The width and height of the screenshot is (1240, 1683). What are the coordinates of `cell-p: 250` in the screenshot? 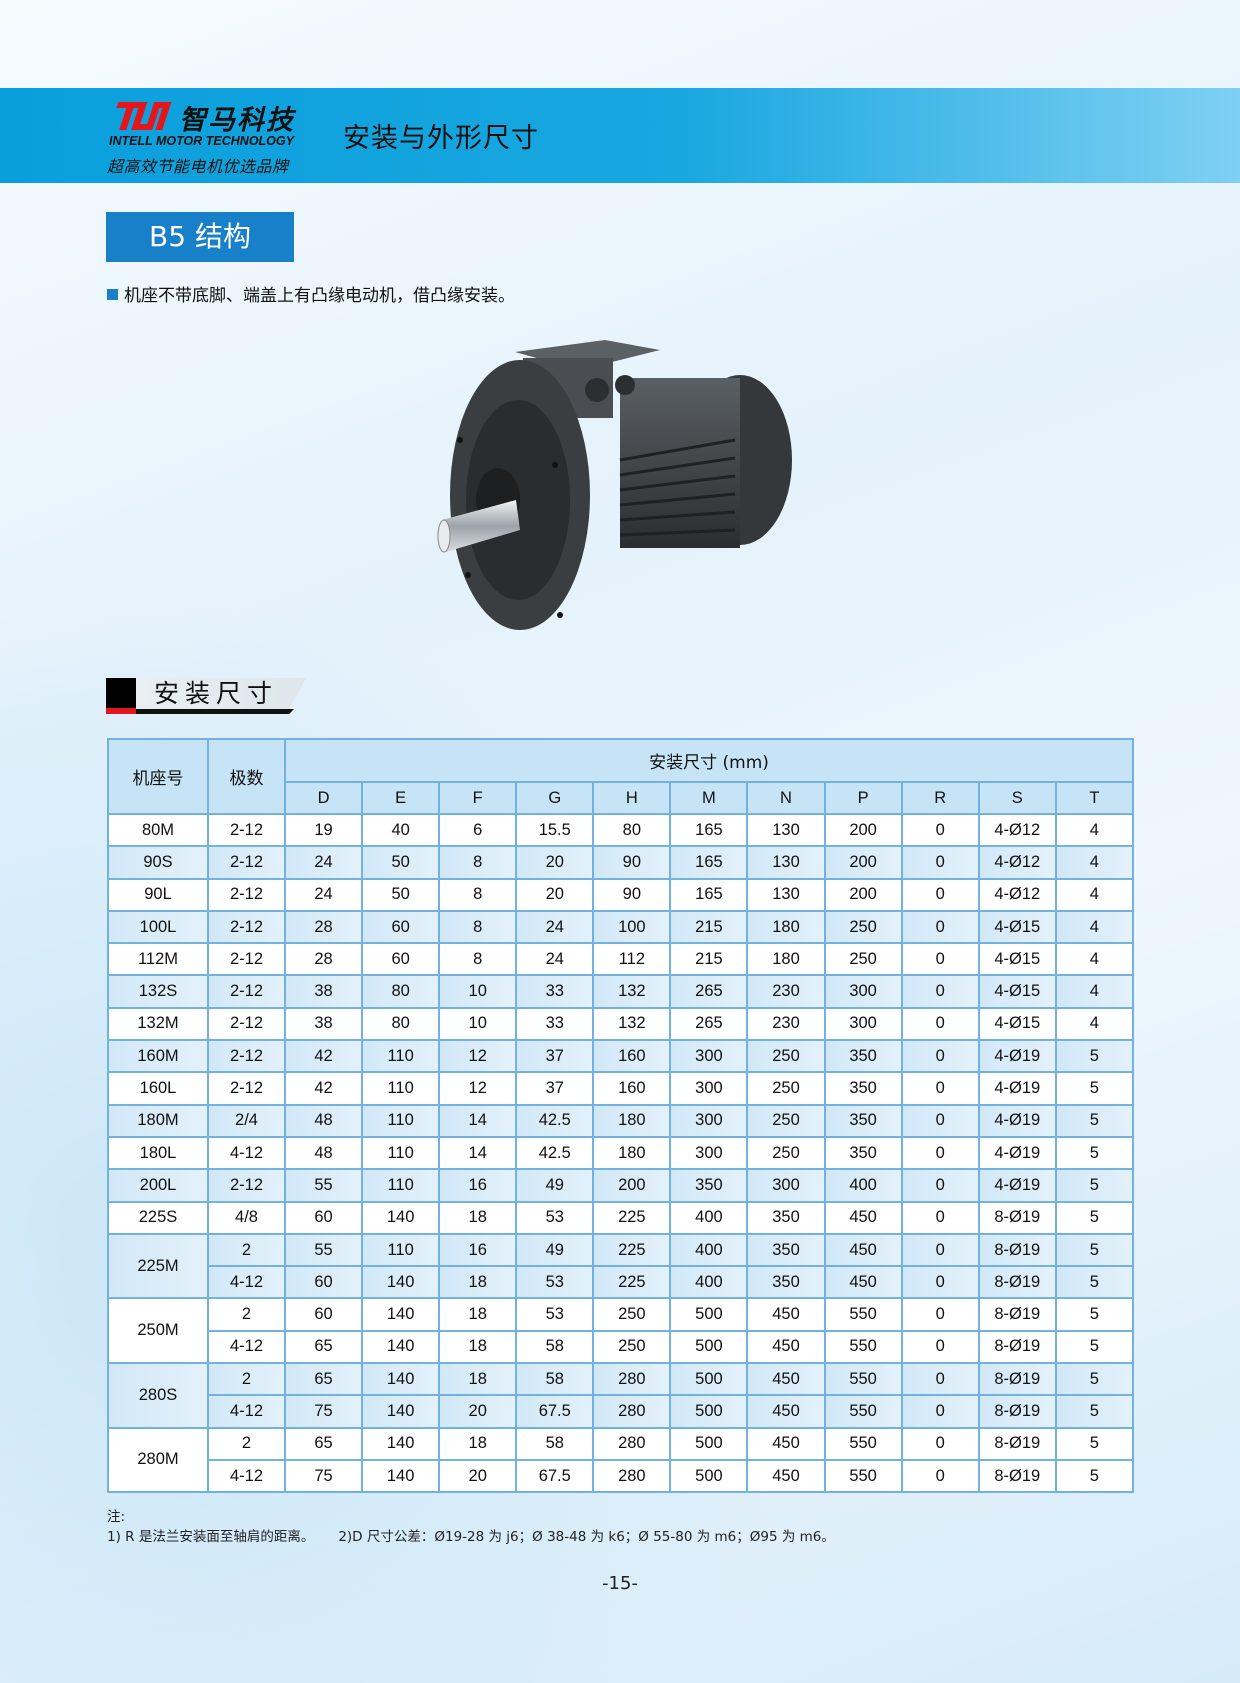 It's located at (863, 959).